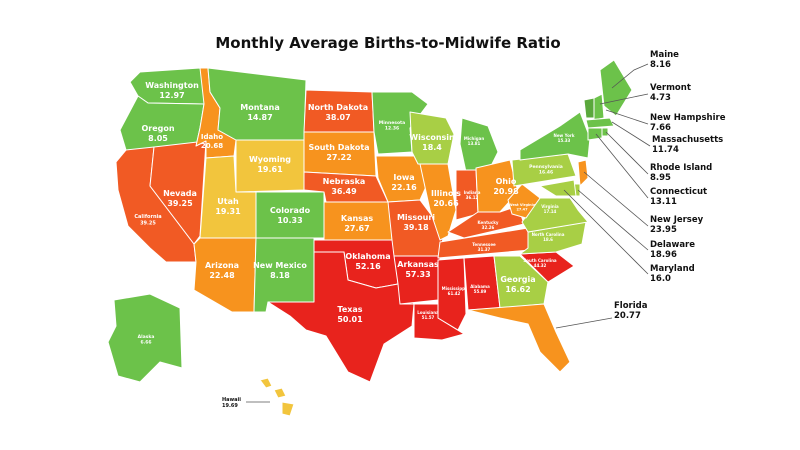  I want to click on state-new-york, so click(555, 136).